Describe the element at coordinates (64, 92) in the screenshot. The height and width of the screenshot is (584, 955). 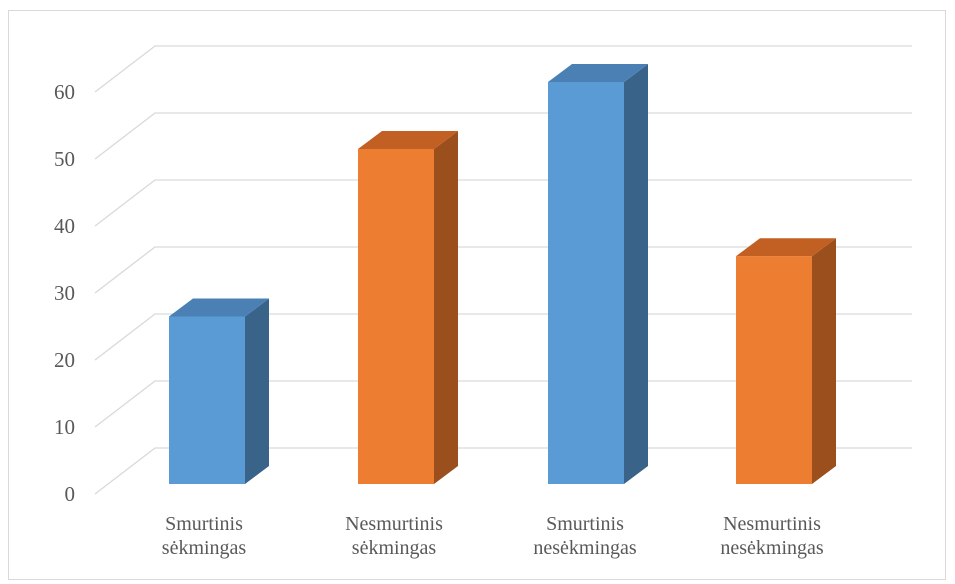
I see `y-tick-label: 60` at that location.